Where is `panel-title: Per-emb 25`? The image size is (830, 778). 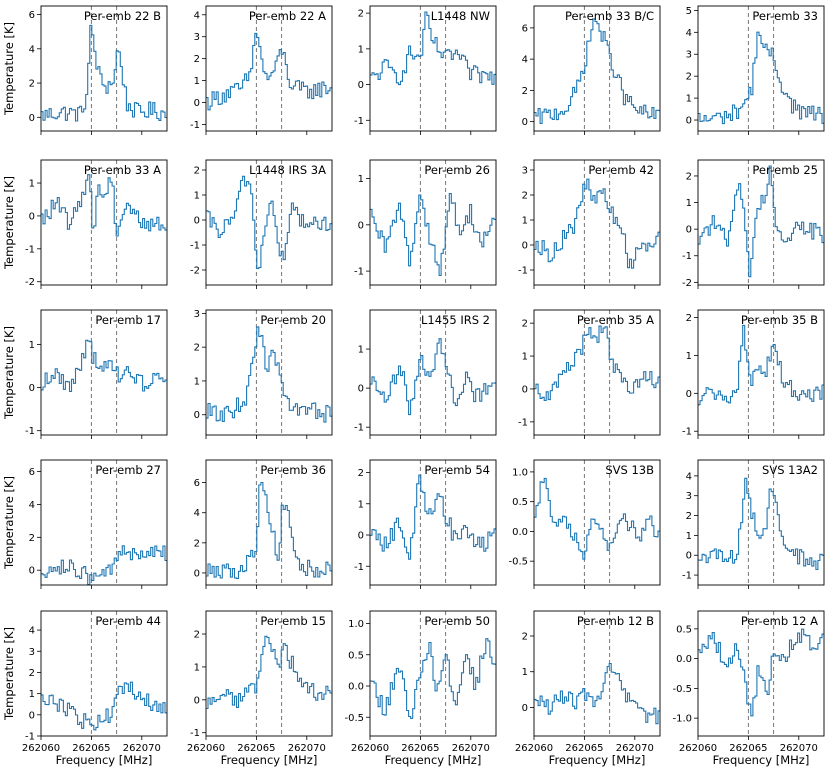 panel-title: Per-emb 25 is located at coordinates (785, 170).